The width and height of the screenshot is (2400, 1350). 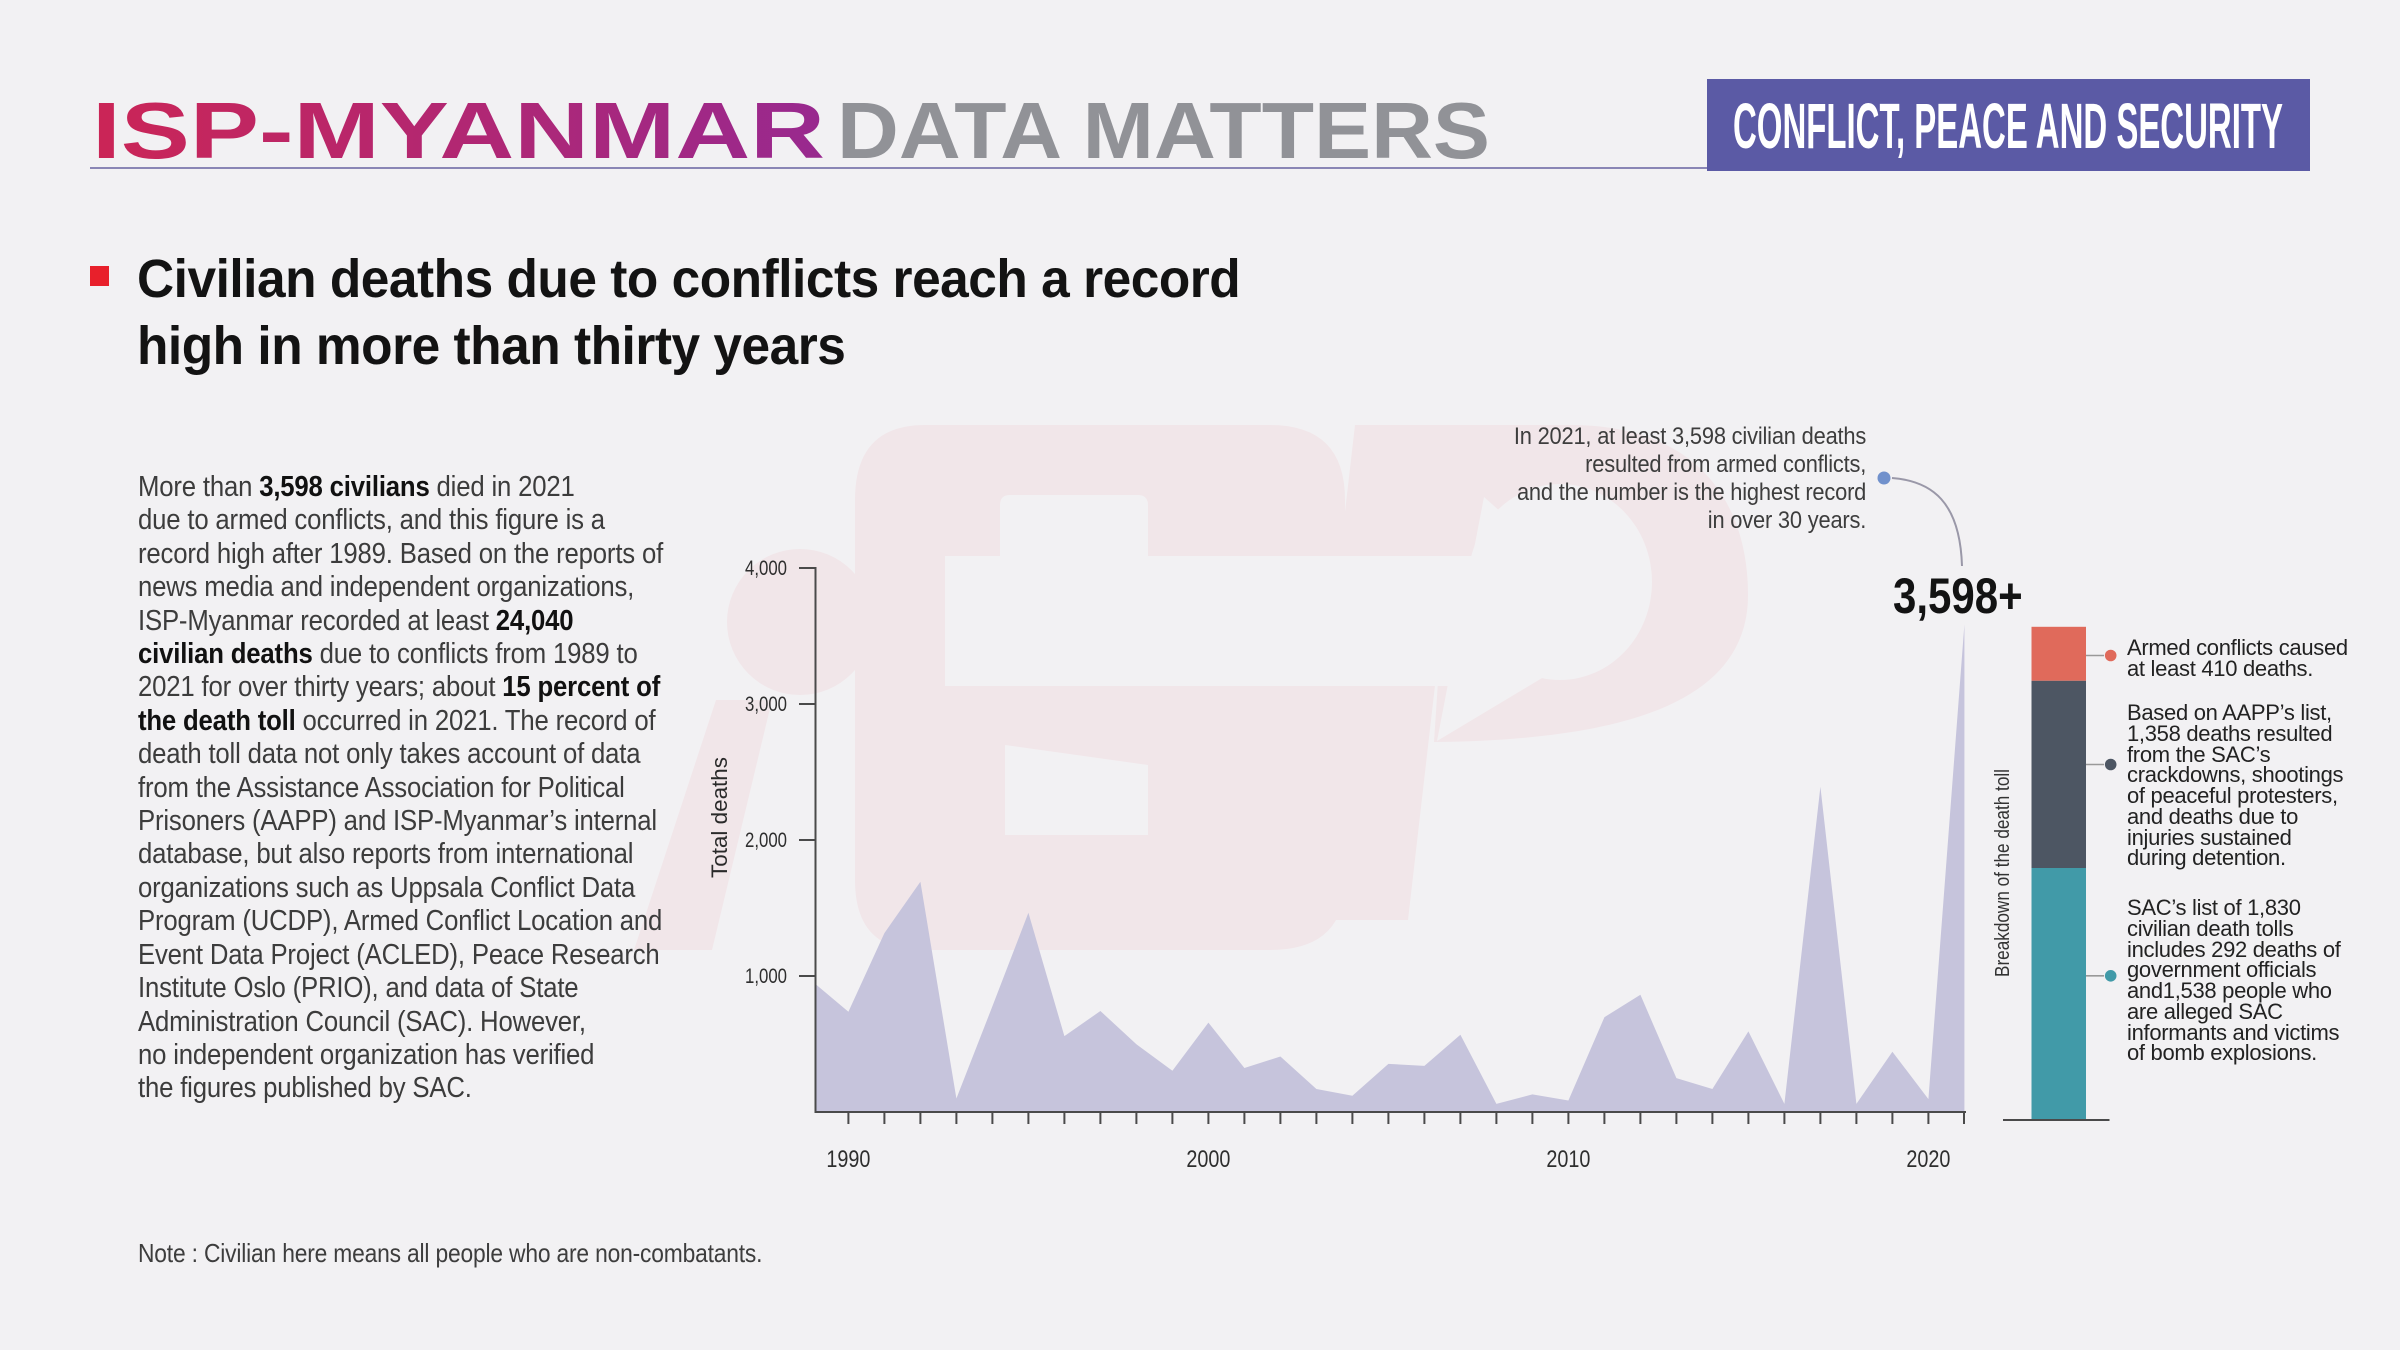 What do you see at coordinates (458, 130) in the screenshot?
I see `svg-text: ISP-MYANMAR` at bounding box center [458, 130].